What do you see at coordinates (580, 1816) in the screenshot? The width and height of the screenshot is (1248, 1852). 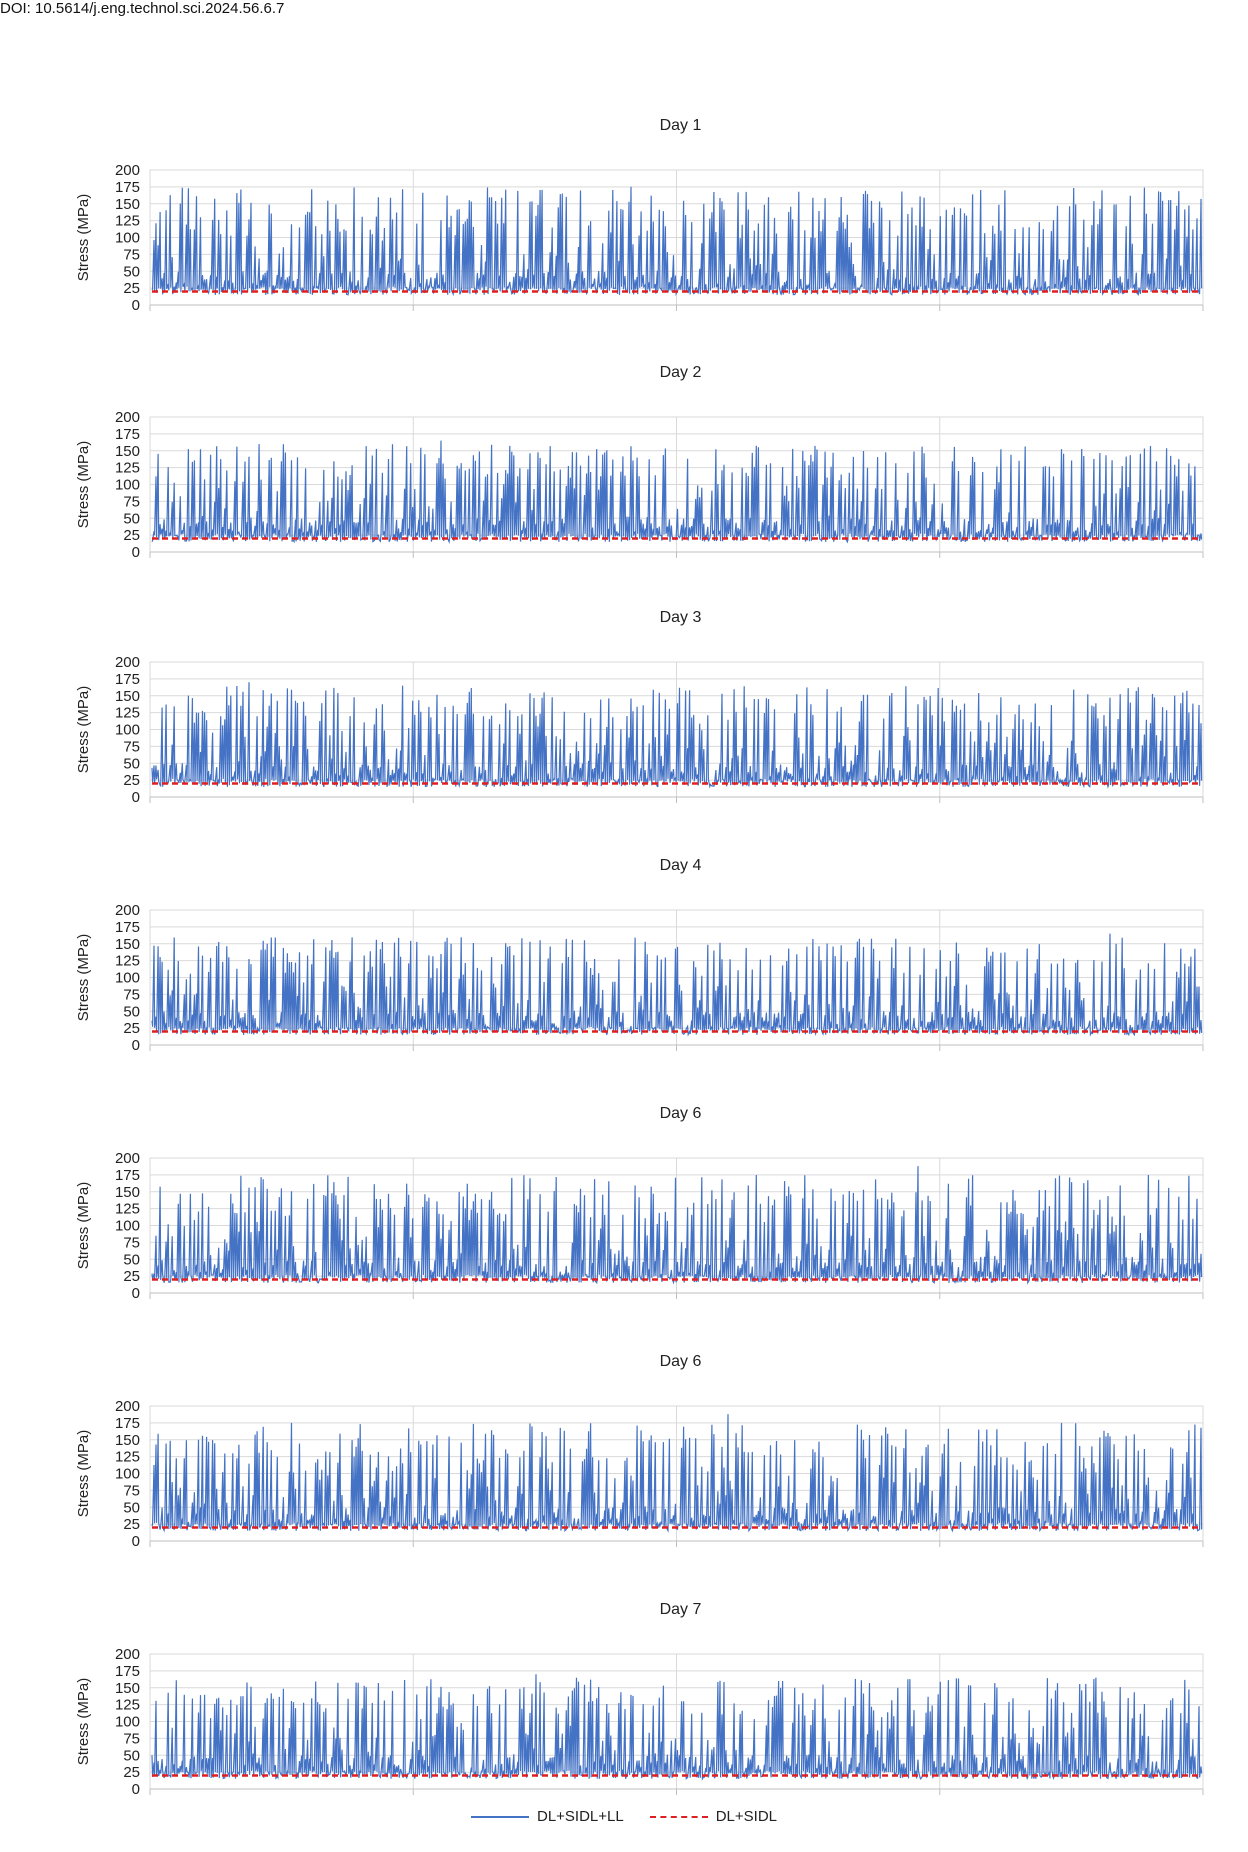 I see `legend-label-live-load: DL+SIDL+LL` at bounding box center [580, 1816].